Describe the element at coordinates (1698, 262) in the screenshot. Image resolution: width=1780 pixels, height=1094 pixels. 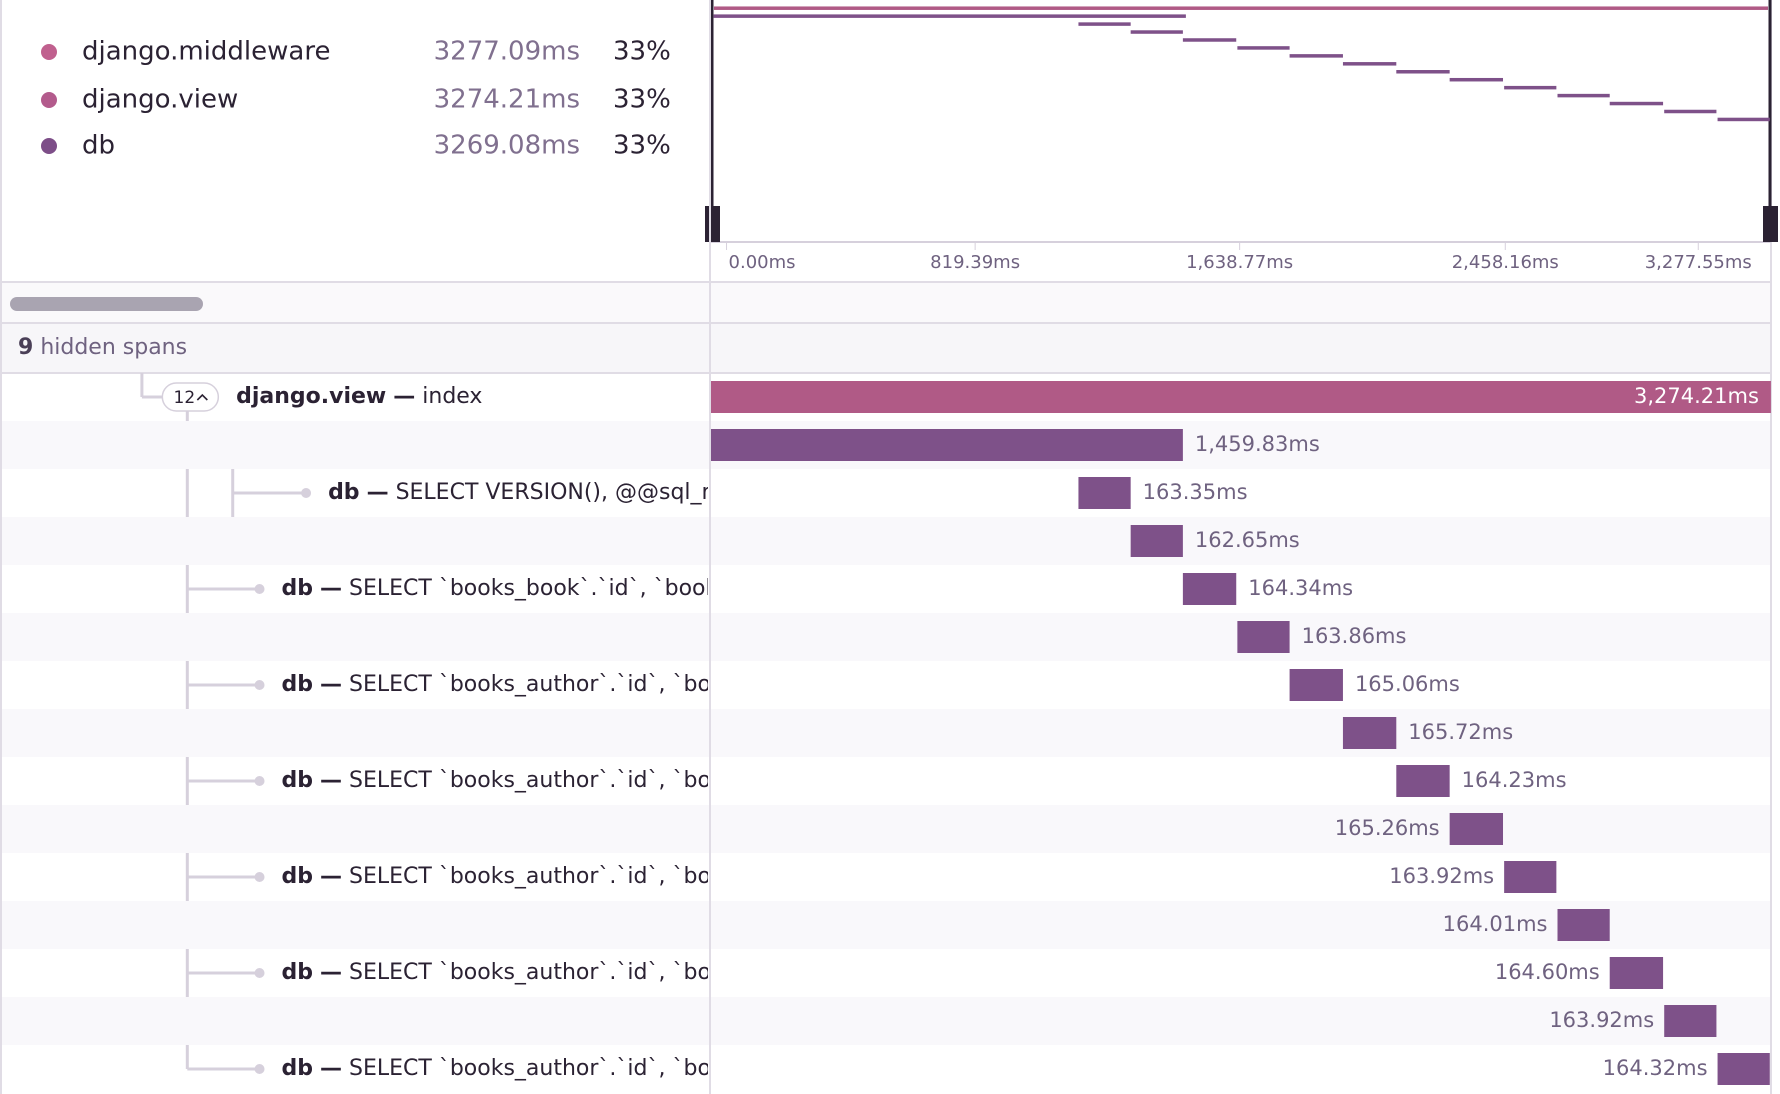
I see `minimap-tick-label: 3,277.55ms` at that location.